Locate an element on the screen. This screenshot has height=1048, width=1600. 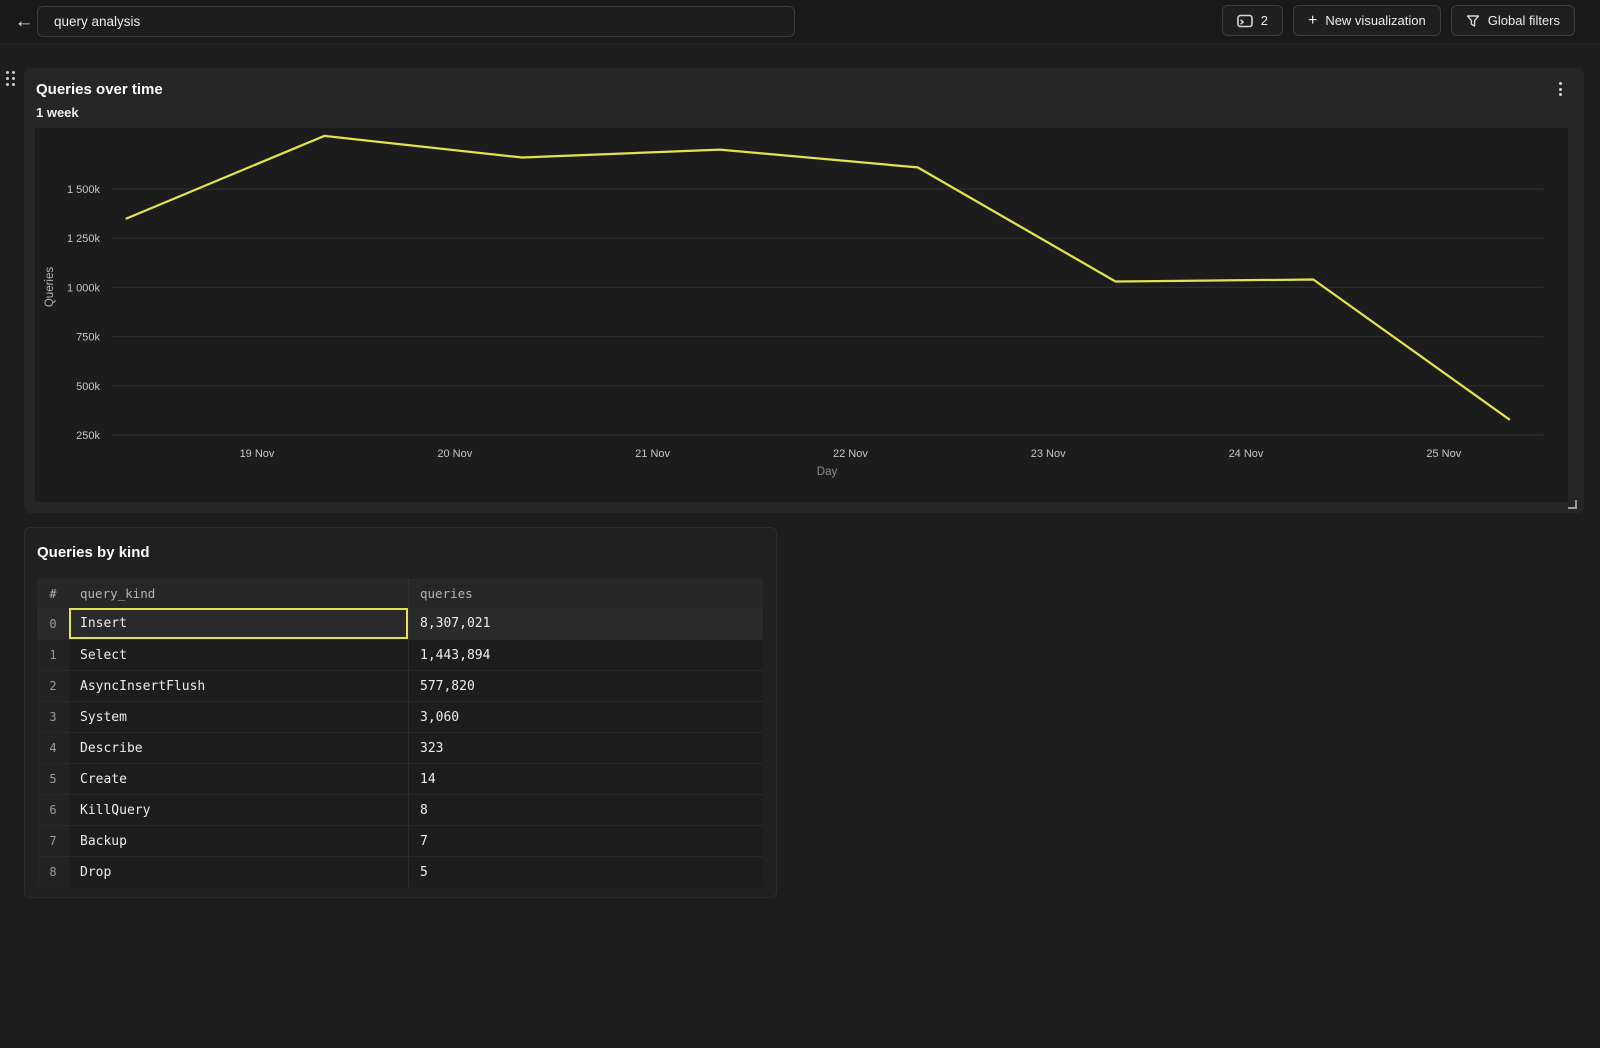
new-visualization-button: + New visualization is located at coordinates (1366, 20).